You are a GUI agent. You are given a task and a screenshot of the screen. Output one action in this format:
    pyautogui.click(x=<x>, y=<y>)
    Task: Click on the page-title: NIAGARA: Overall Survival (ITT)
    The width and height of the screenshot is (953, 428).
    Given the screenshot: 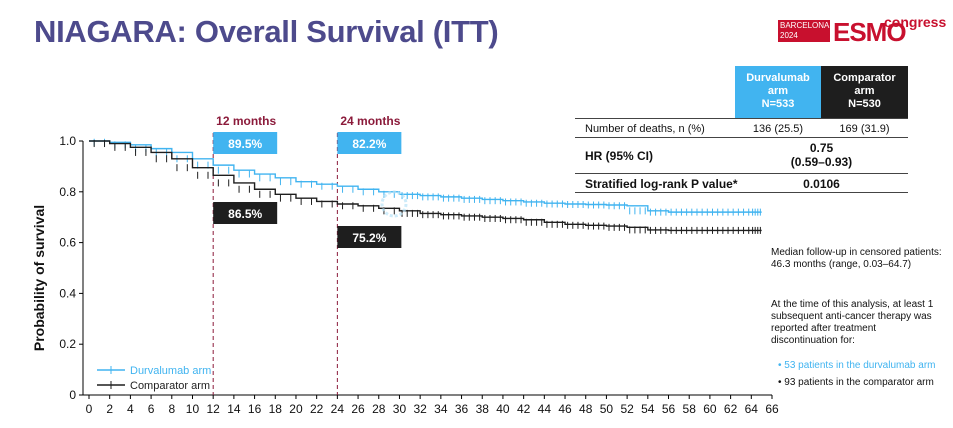 What is the action you would take?
    pyautogui.click(x=266, y=31)
    